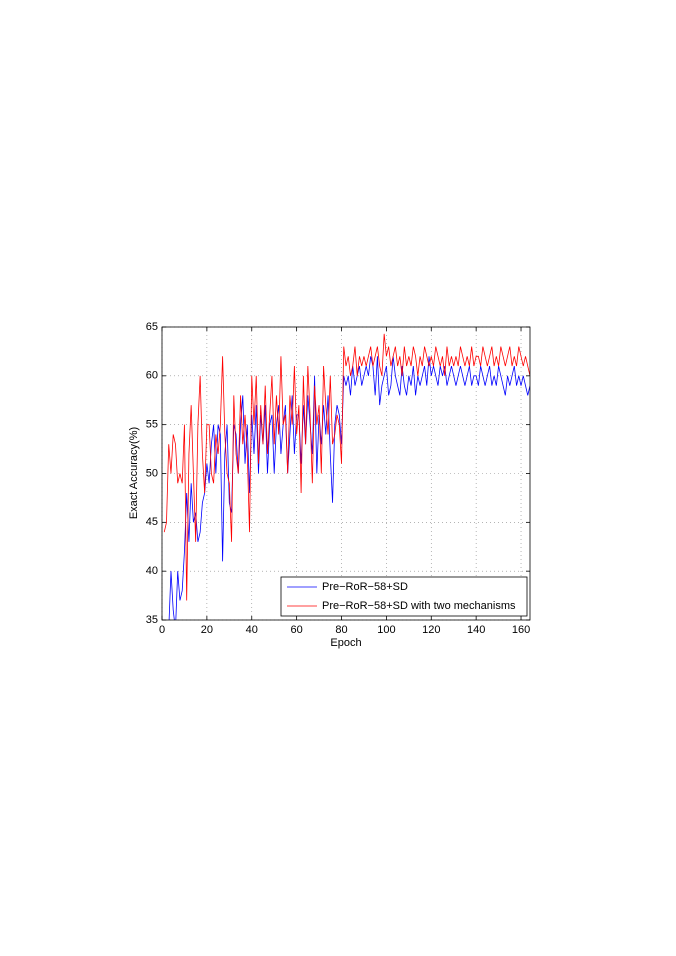 The height and width of the screenshot is (956, 676). What do you see at coordinates (521, 630) in the screenshot?
I see `x-tick-label: 160` at bounding box center [521, 630].